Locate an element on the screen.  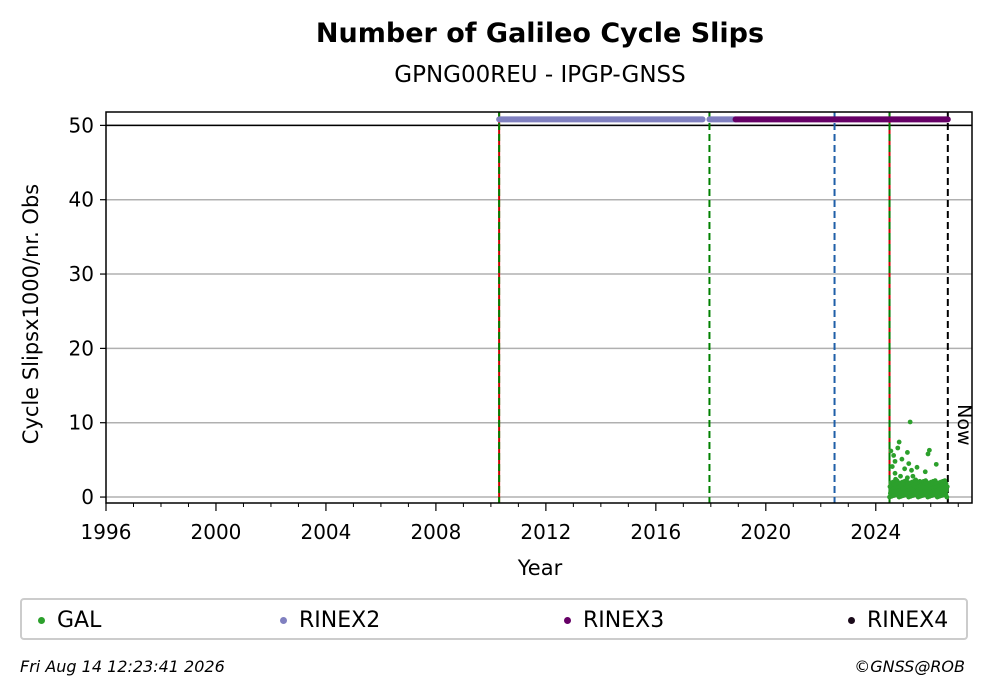
chart-title: Number of Galileo Cycle Slips is located at coordinates (540, 33).